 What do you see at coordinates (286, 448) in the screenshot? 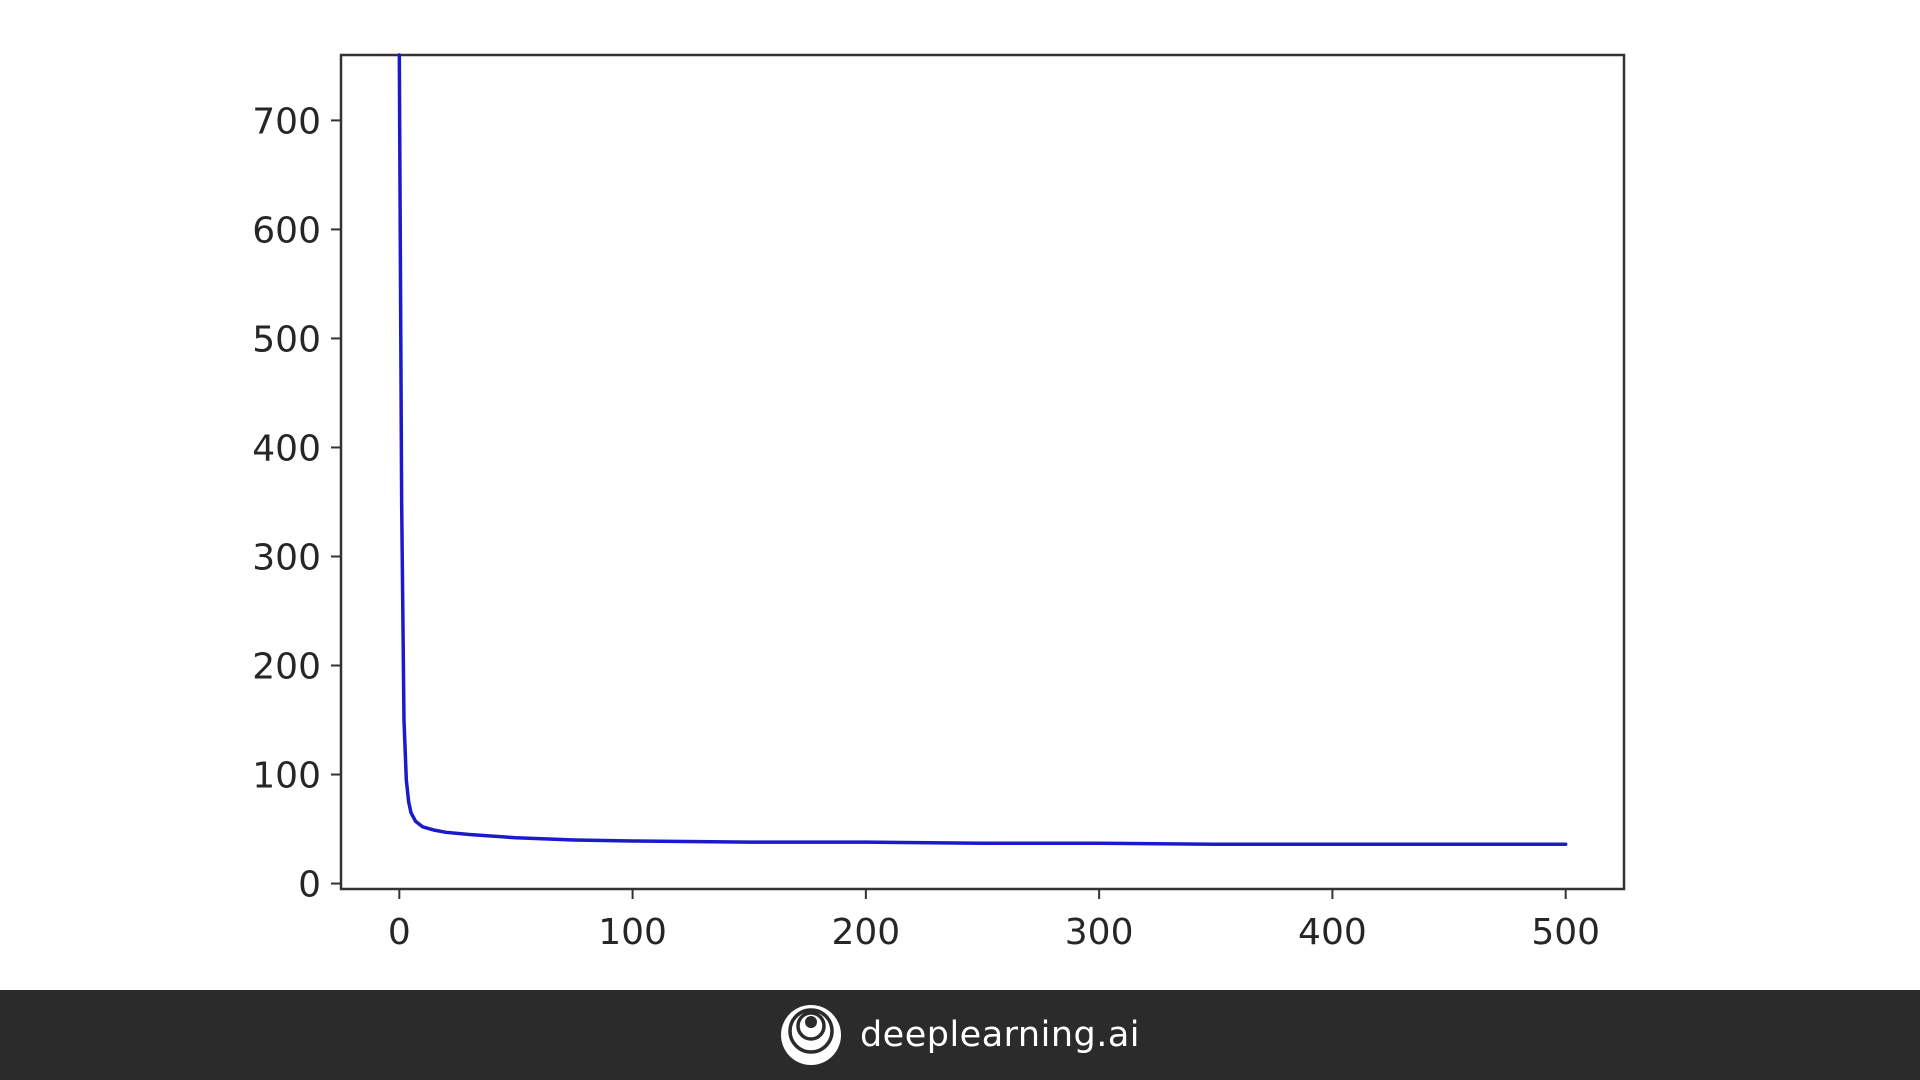
I see `y-tick-label: 400` at bounding box center [286, 448].